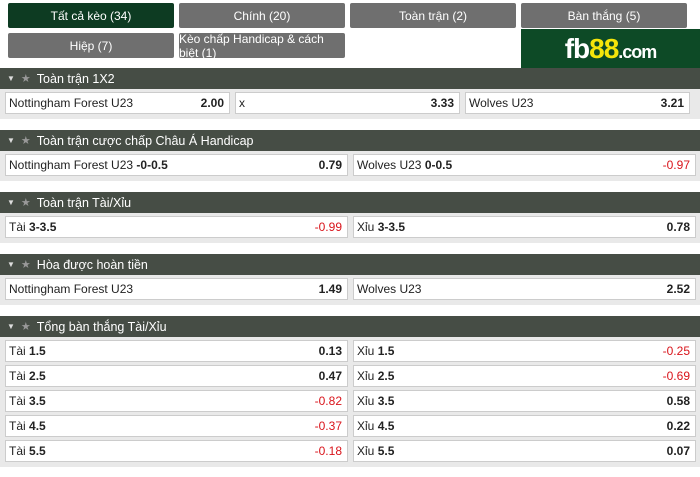  What do you see at coordinates (101, 326) in the screenshot?
I see `market-title: Tổng bàn thắng Tài/Xỉu` at bounding box center [101, 326].